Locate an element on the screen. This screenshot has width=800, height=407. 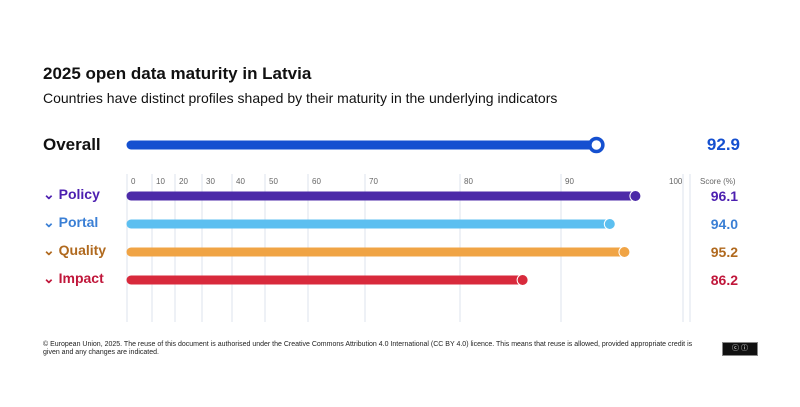
overall-value: 92.9 is located at coordinates (723, 144).